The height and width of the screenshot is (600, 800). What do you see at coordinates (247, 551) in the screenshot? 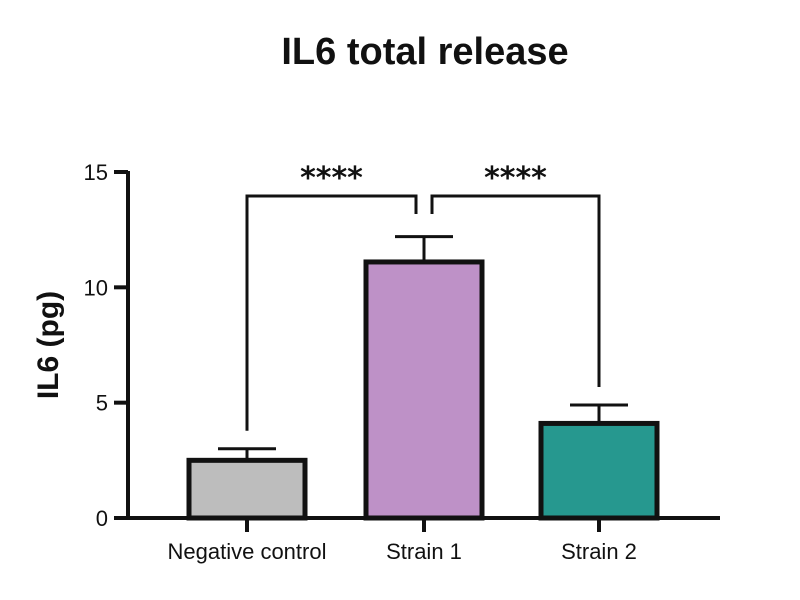
I see `x-tick-label: Negative control` at bounding box center [247, 551].